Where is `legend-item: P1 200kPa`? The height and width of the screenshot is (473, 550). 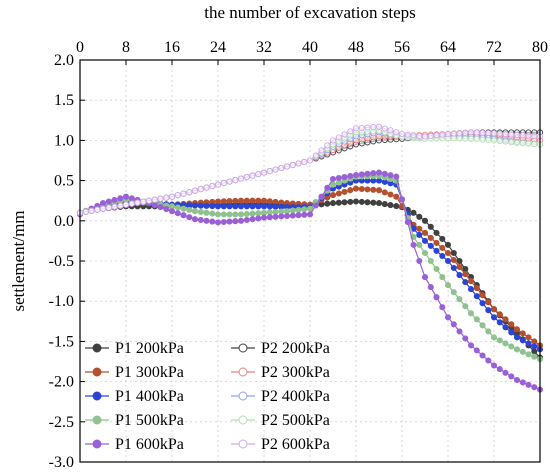
legend-item: P1 200kPa is located at coordinates (134, 348).